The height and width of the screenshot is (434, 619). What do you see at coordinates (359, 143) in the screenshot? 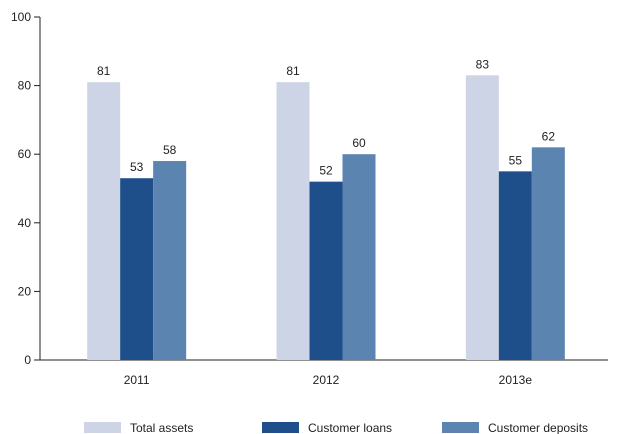
I see `bar-value-label: 60` at bounding box center [359, 143].